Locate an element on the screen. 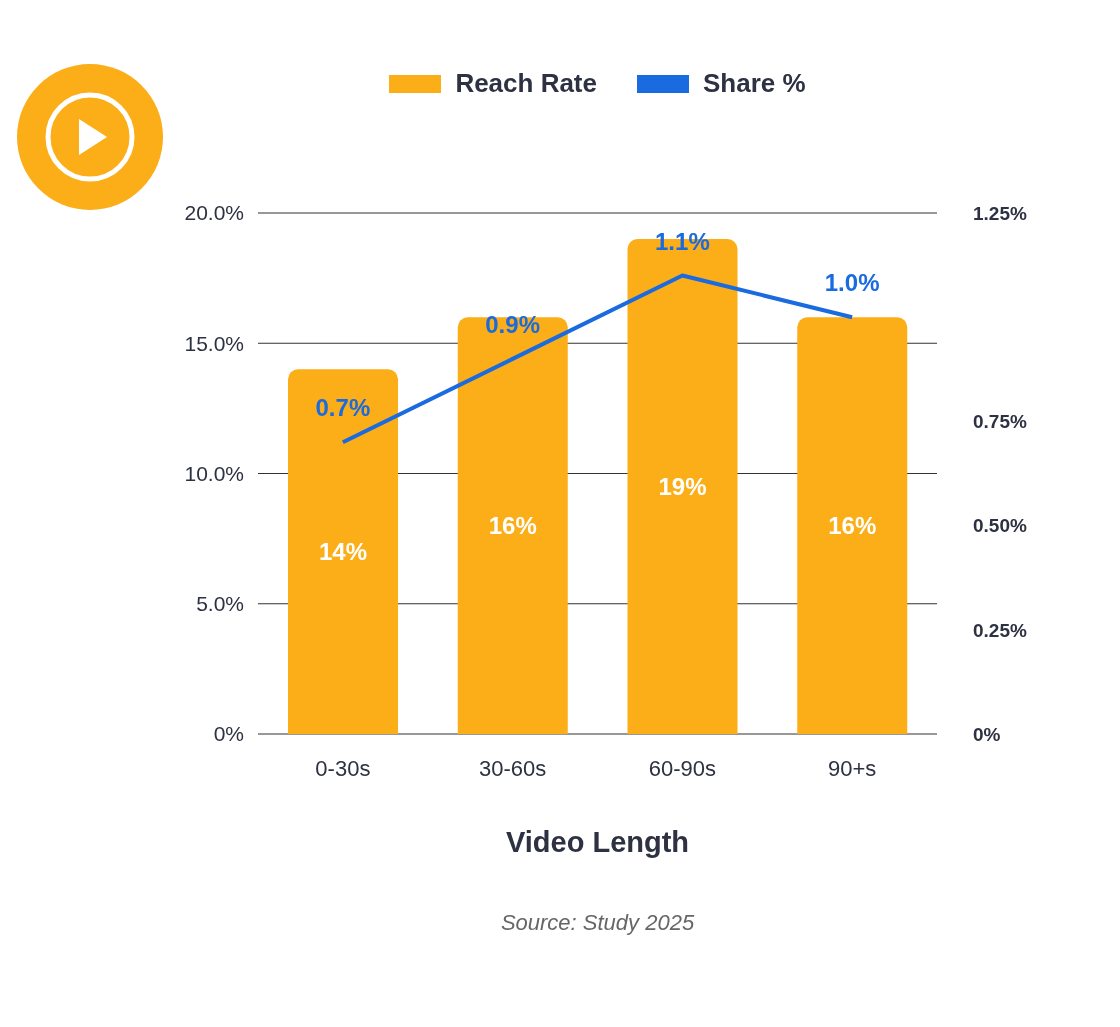 The width and height of the screenshot is (1120, 1027). data-label: 19% is located at coordinates (682, 486).